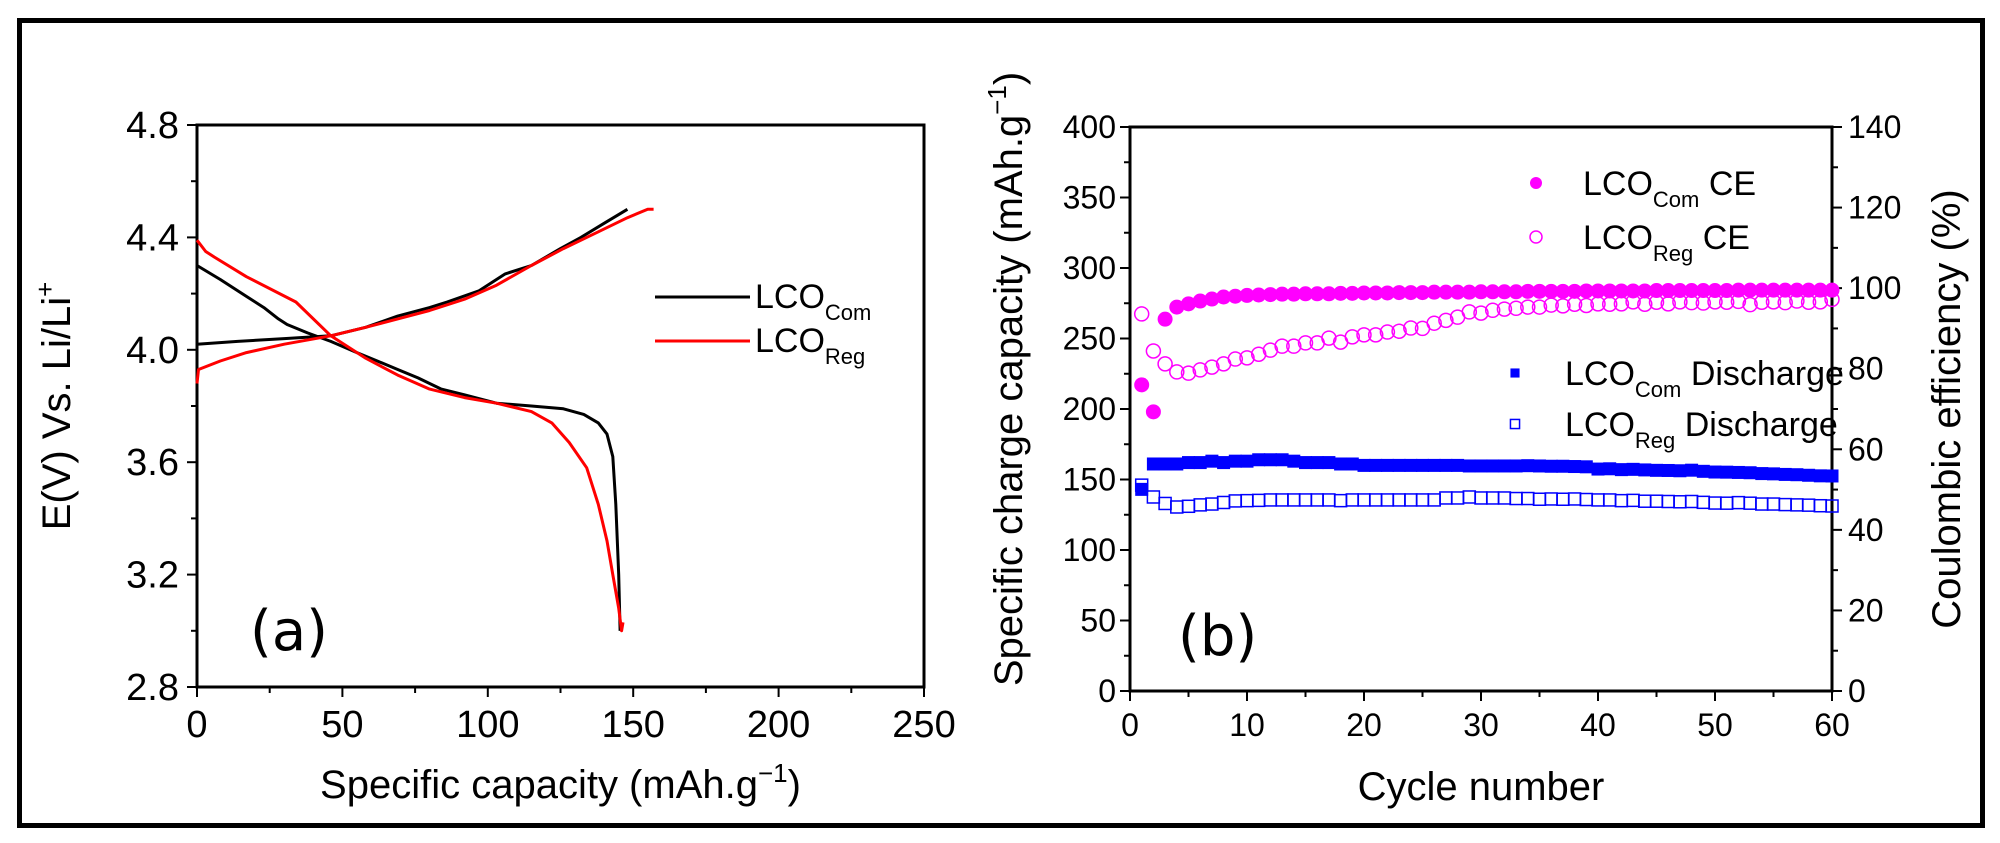 This screenshot has height=843, width=2000. Describe the element at coordinates (487, 725) in the screenshot. I see `x-tick-label: 100` at that location.